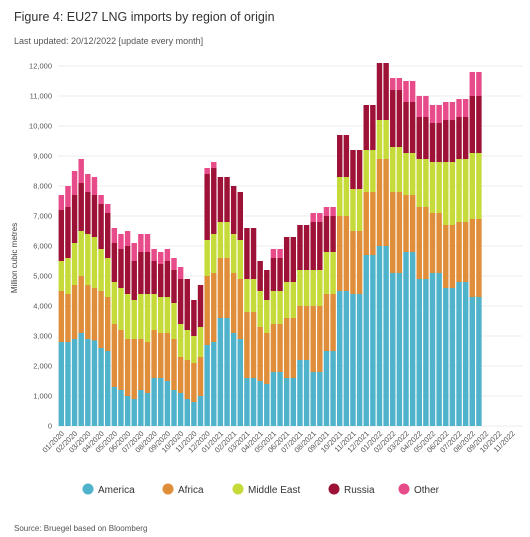 This screenshot has width=530, height=537. Describe the element at coordinates (41, 96) in the screenshot. I see `y-tick-label: 11,000` at that location.